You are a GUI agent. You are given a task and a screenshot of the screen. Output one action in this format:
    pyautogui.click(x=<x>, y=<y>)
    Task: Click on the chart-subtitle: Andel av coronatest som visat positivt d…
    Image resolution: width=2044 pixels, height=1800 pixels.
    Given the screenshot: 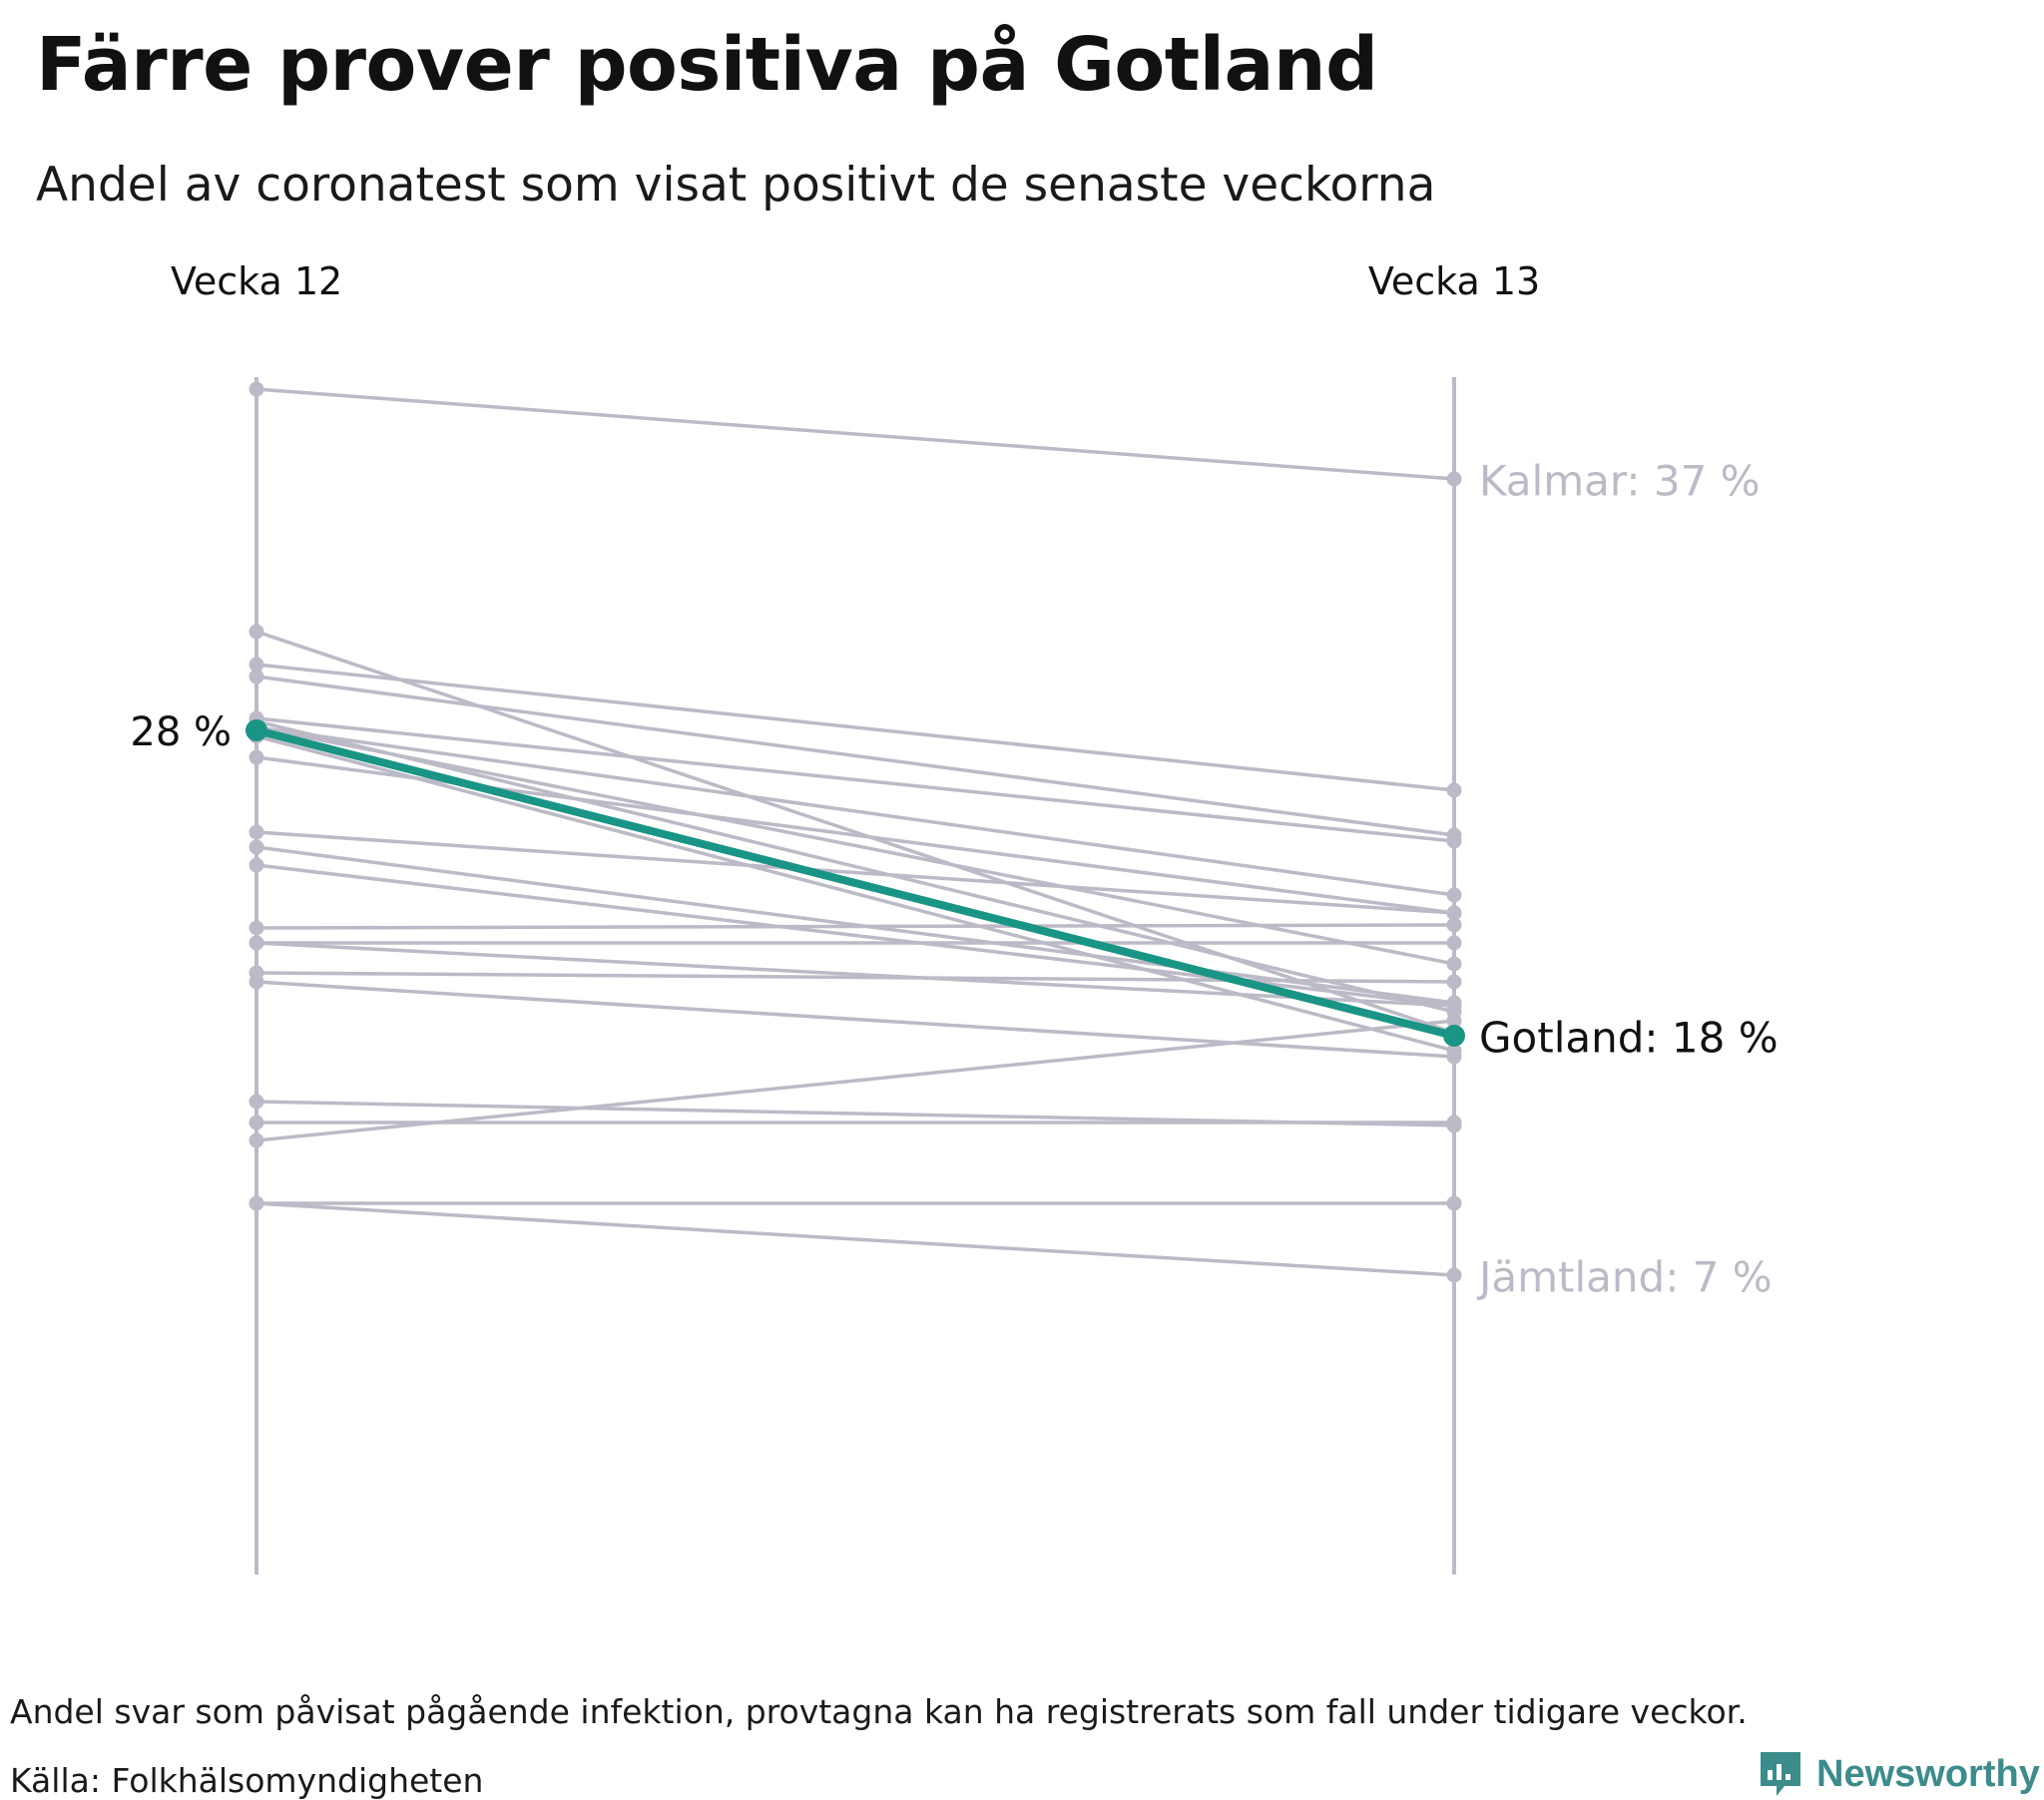 What is the action you would take?
    pyautogui.click(x=736, y=185)
    